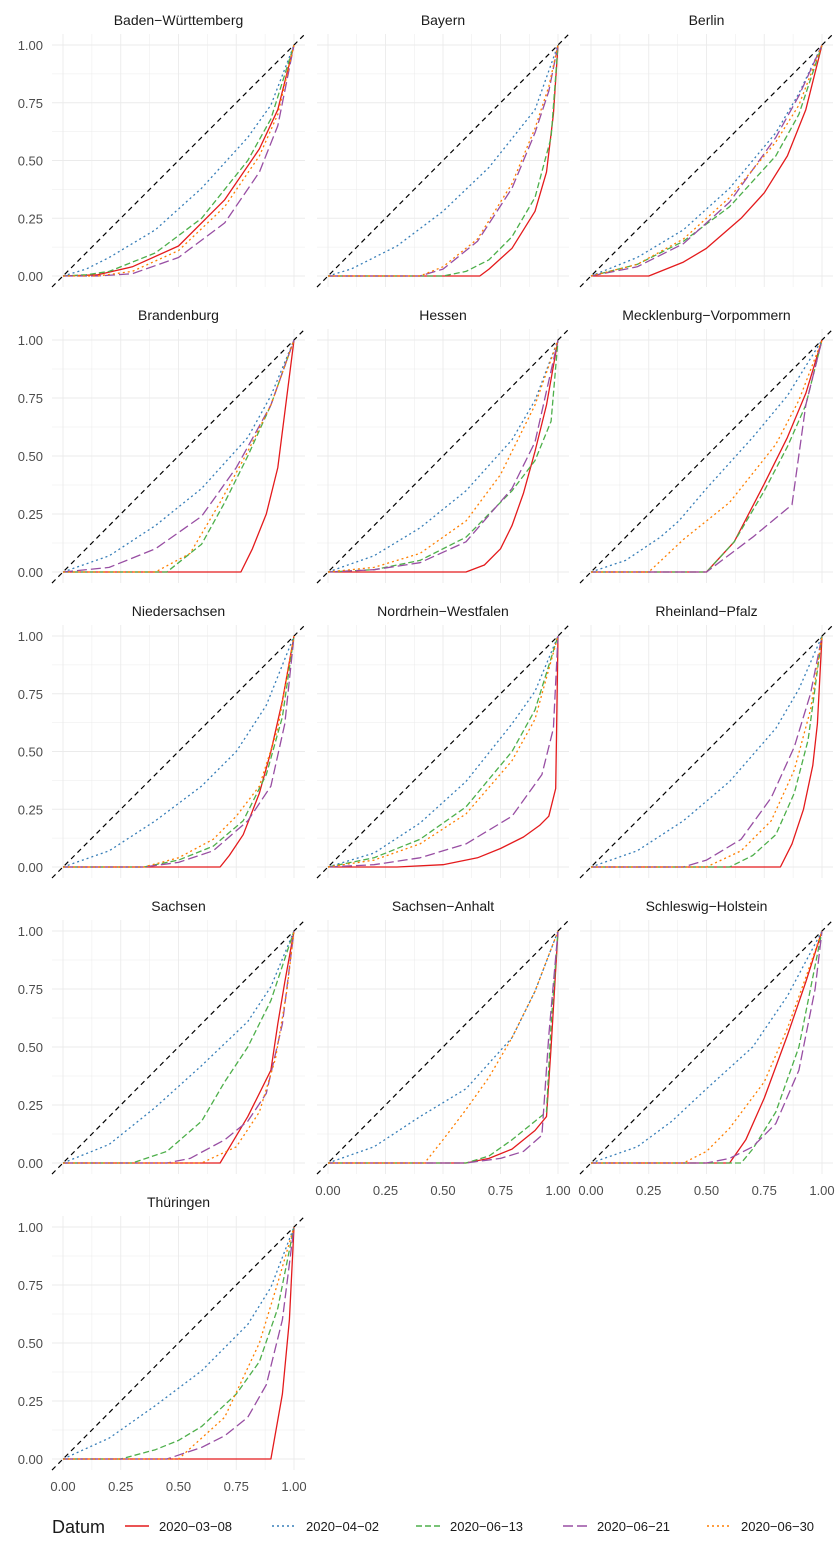 Image resolution: width=840 pixels, height=1558 pixels. What do you see at coordinates (195, 1526) in the screenshot?
I see `legend-label: 2020−03−08` at bounding box center [195, 1526].